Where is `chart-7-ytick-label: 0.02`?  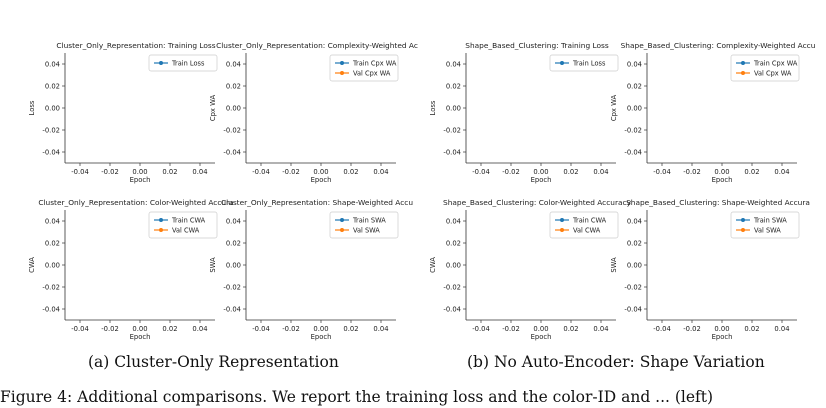
chart-7-ytick-label: 0.02 is located at coordinates (453, 243).